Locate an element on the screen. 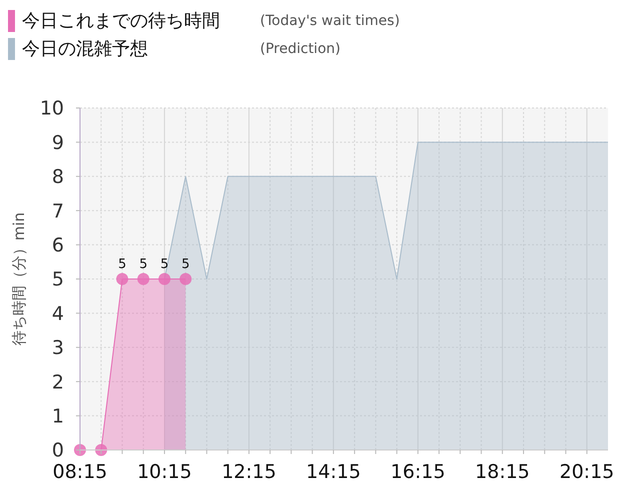  text: (Prediction) is located at coordinates (300, 48).